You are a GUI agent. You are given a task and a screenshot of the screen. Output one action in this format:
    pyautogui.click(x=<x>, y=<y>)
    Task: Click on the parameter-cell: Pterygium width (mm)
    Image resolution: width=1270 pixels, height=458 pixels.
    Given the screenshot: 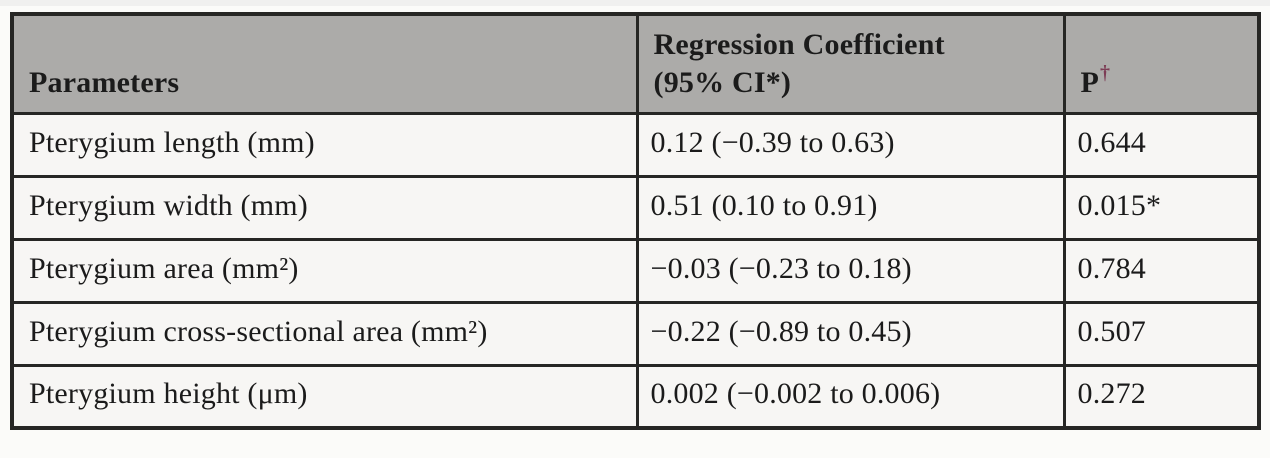 What is the action you would take?
    pyautogui.click(x=324, y=207)
    